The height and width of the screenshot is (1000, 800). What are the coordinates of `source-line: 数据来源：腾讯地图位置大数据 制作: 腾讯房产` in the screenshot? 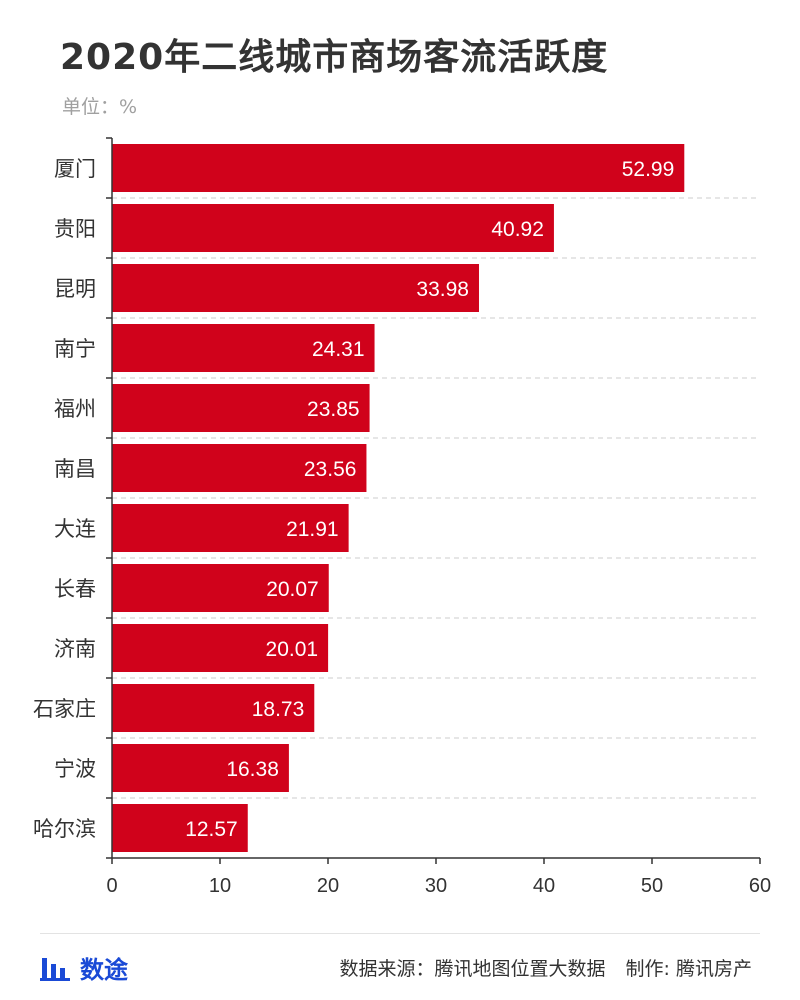 It's located at (545, 967).